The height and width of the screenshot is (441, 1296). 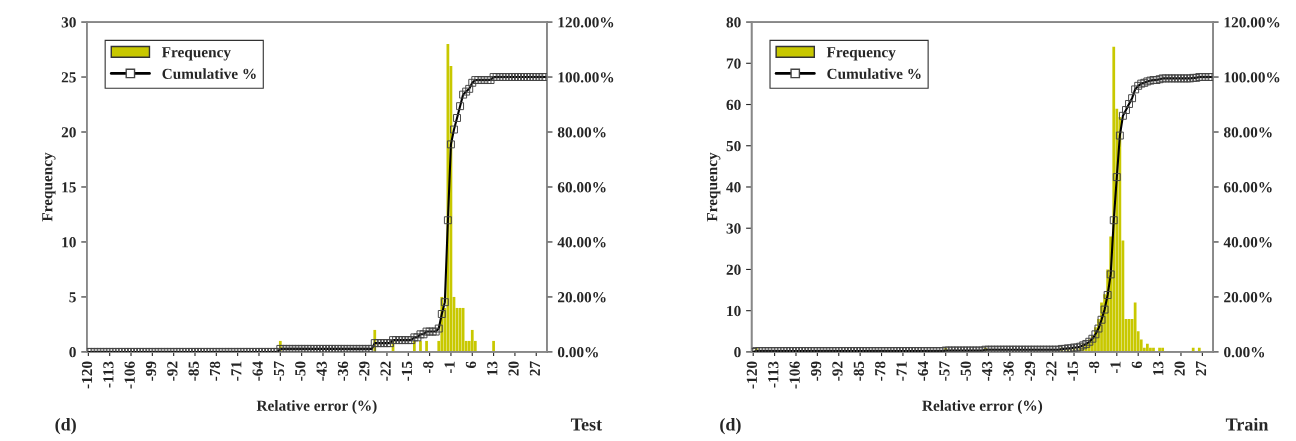 I want to click on y-tick-label: 80, so click(x=733, y=22).